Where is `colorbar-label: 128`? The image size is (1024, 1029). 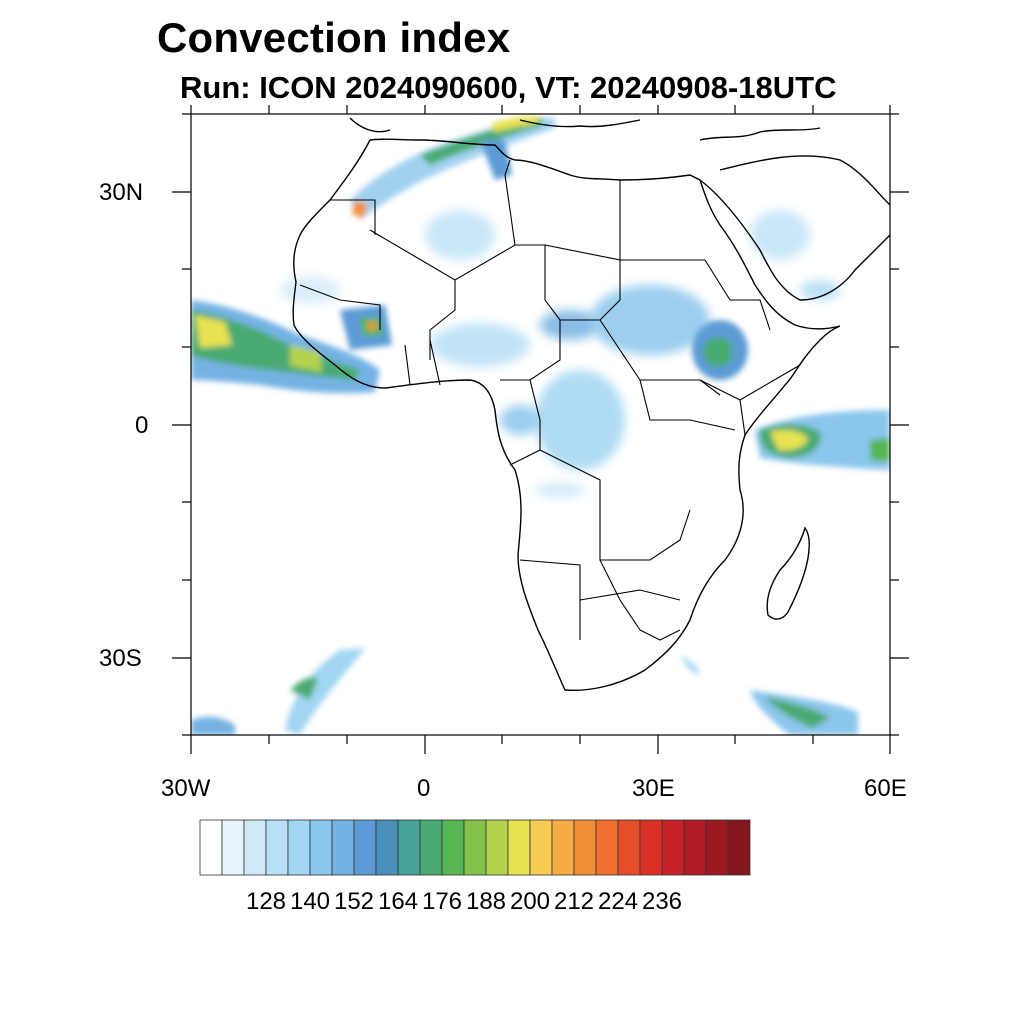 colorbar-label: 128 is located at coordinates (266, 901).